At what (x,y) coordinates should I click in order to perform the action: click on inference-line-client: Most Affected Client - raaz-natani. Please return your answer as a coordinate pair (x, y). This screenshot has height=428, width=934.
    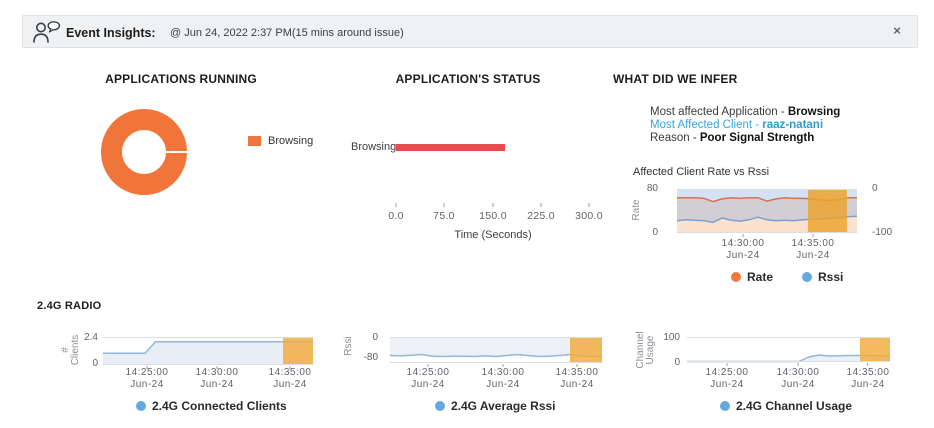
    Looking at the image, I should click on (737, 125).